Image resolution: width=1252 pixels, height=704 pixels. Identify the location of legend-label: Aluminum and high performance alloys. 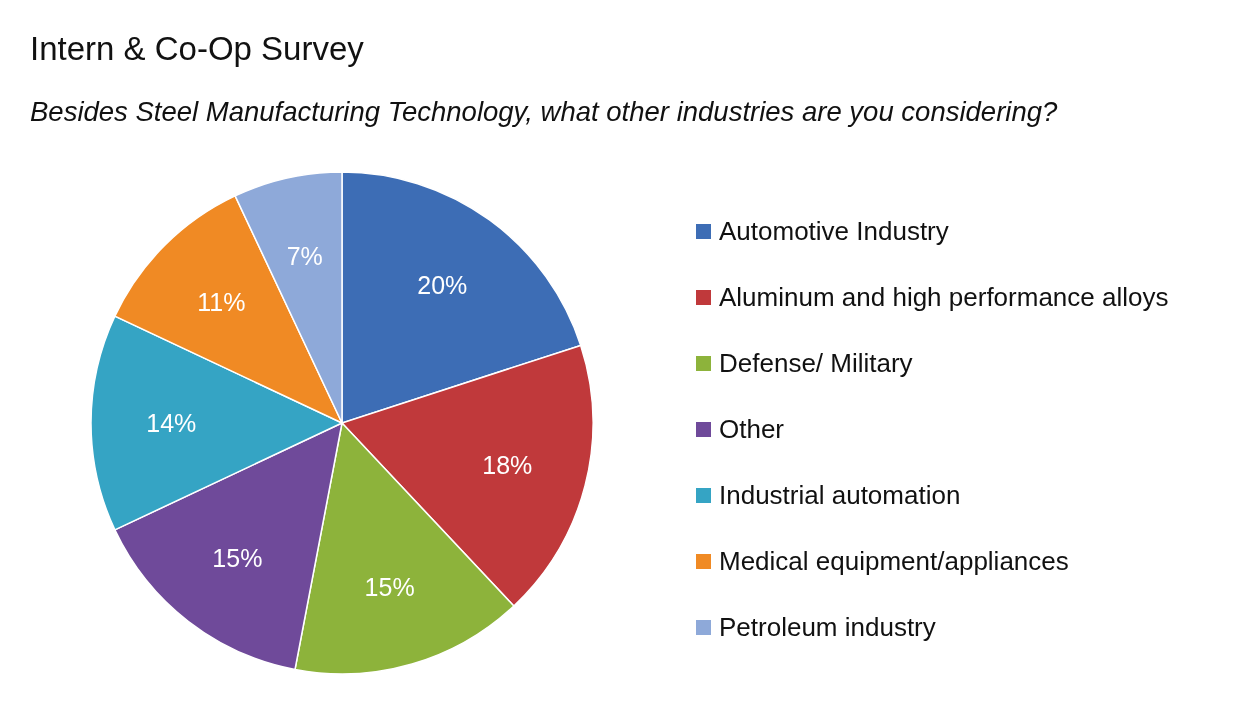
(944, 297).